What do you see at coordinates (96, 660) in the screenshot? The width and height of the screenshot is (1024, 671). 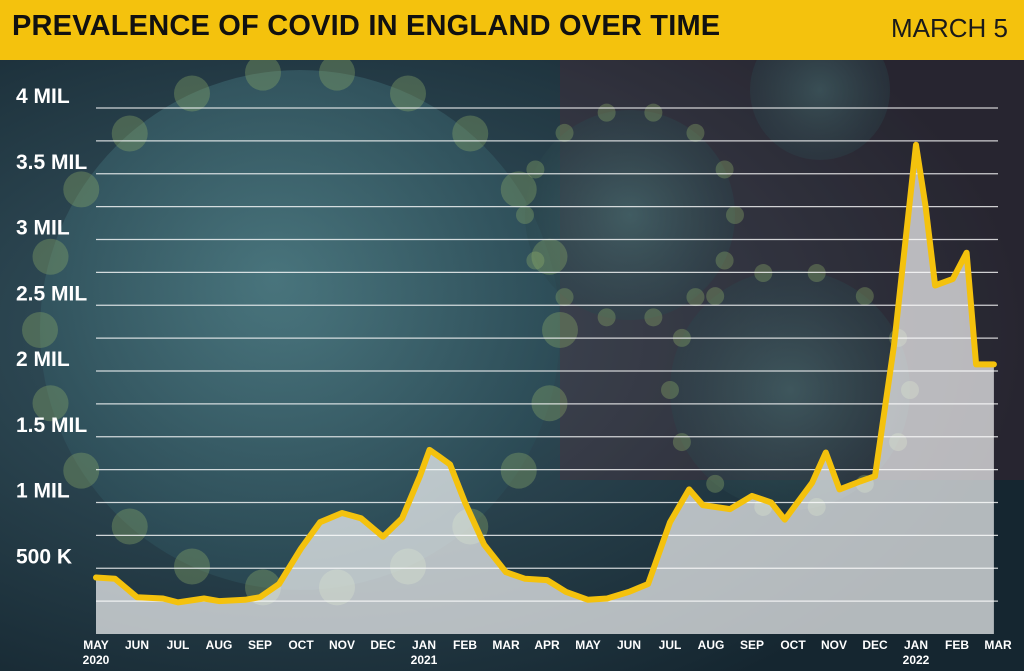 I see `x-tick-year-label: 2020` at bounding box center [96, 660].